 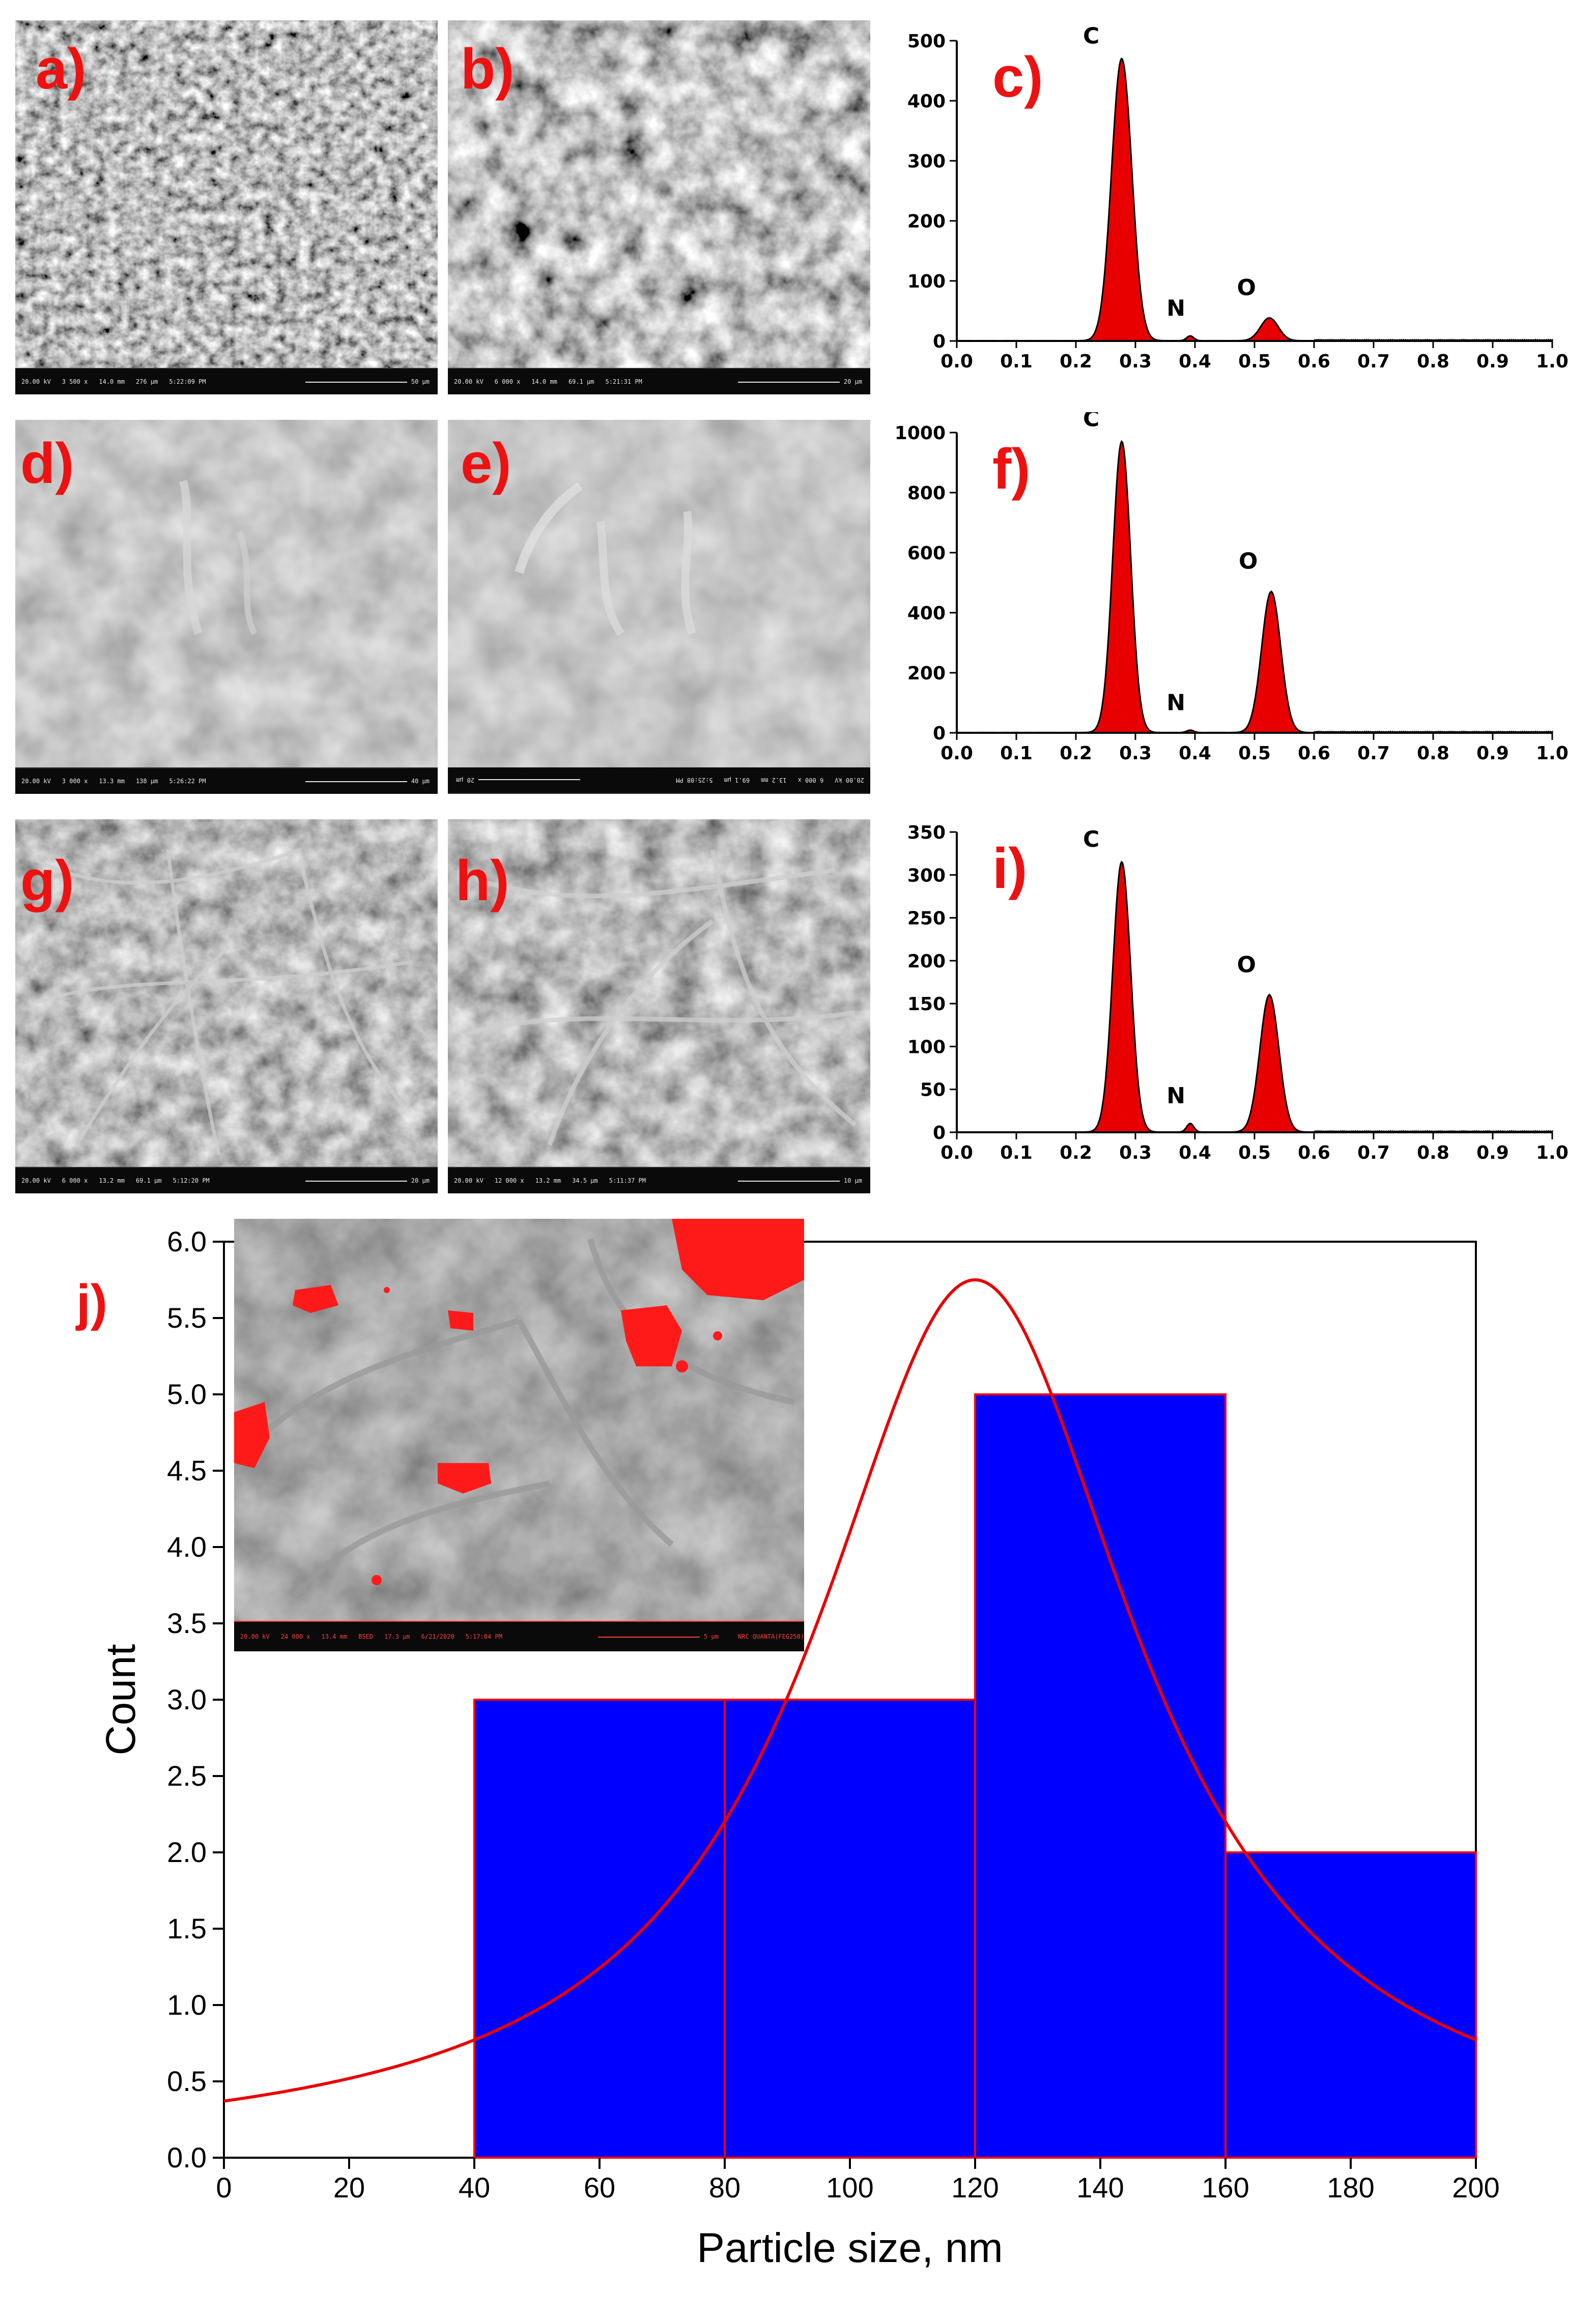 What do you see at coordinates (397, 1636) in the screenshot?
I see `hfw-value: 17.3 µm` at bounding box center [397, 1636].